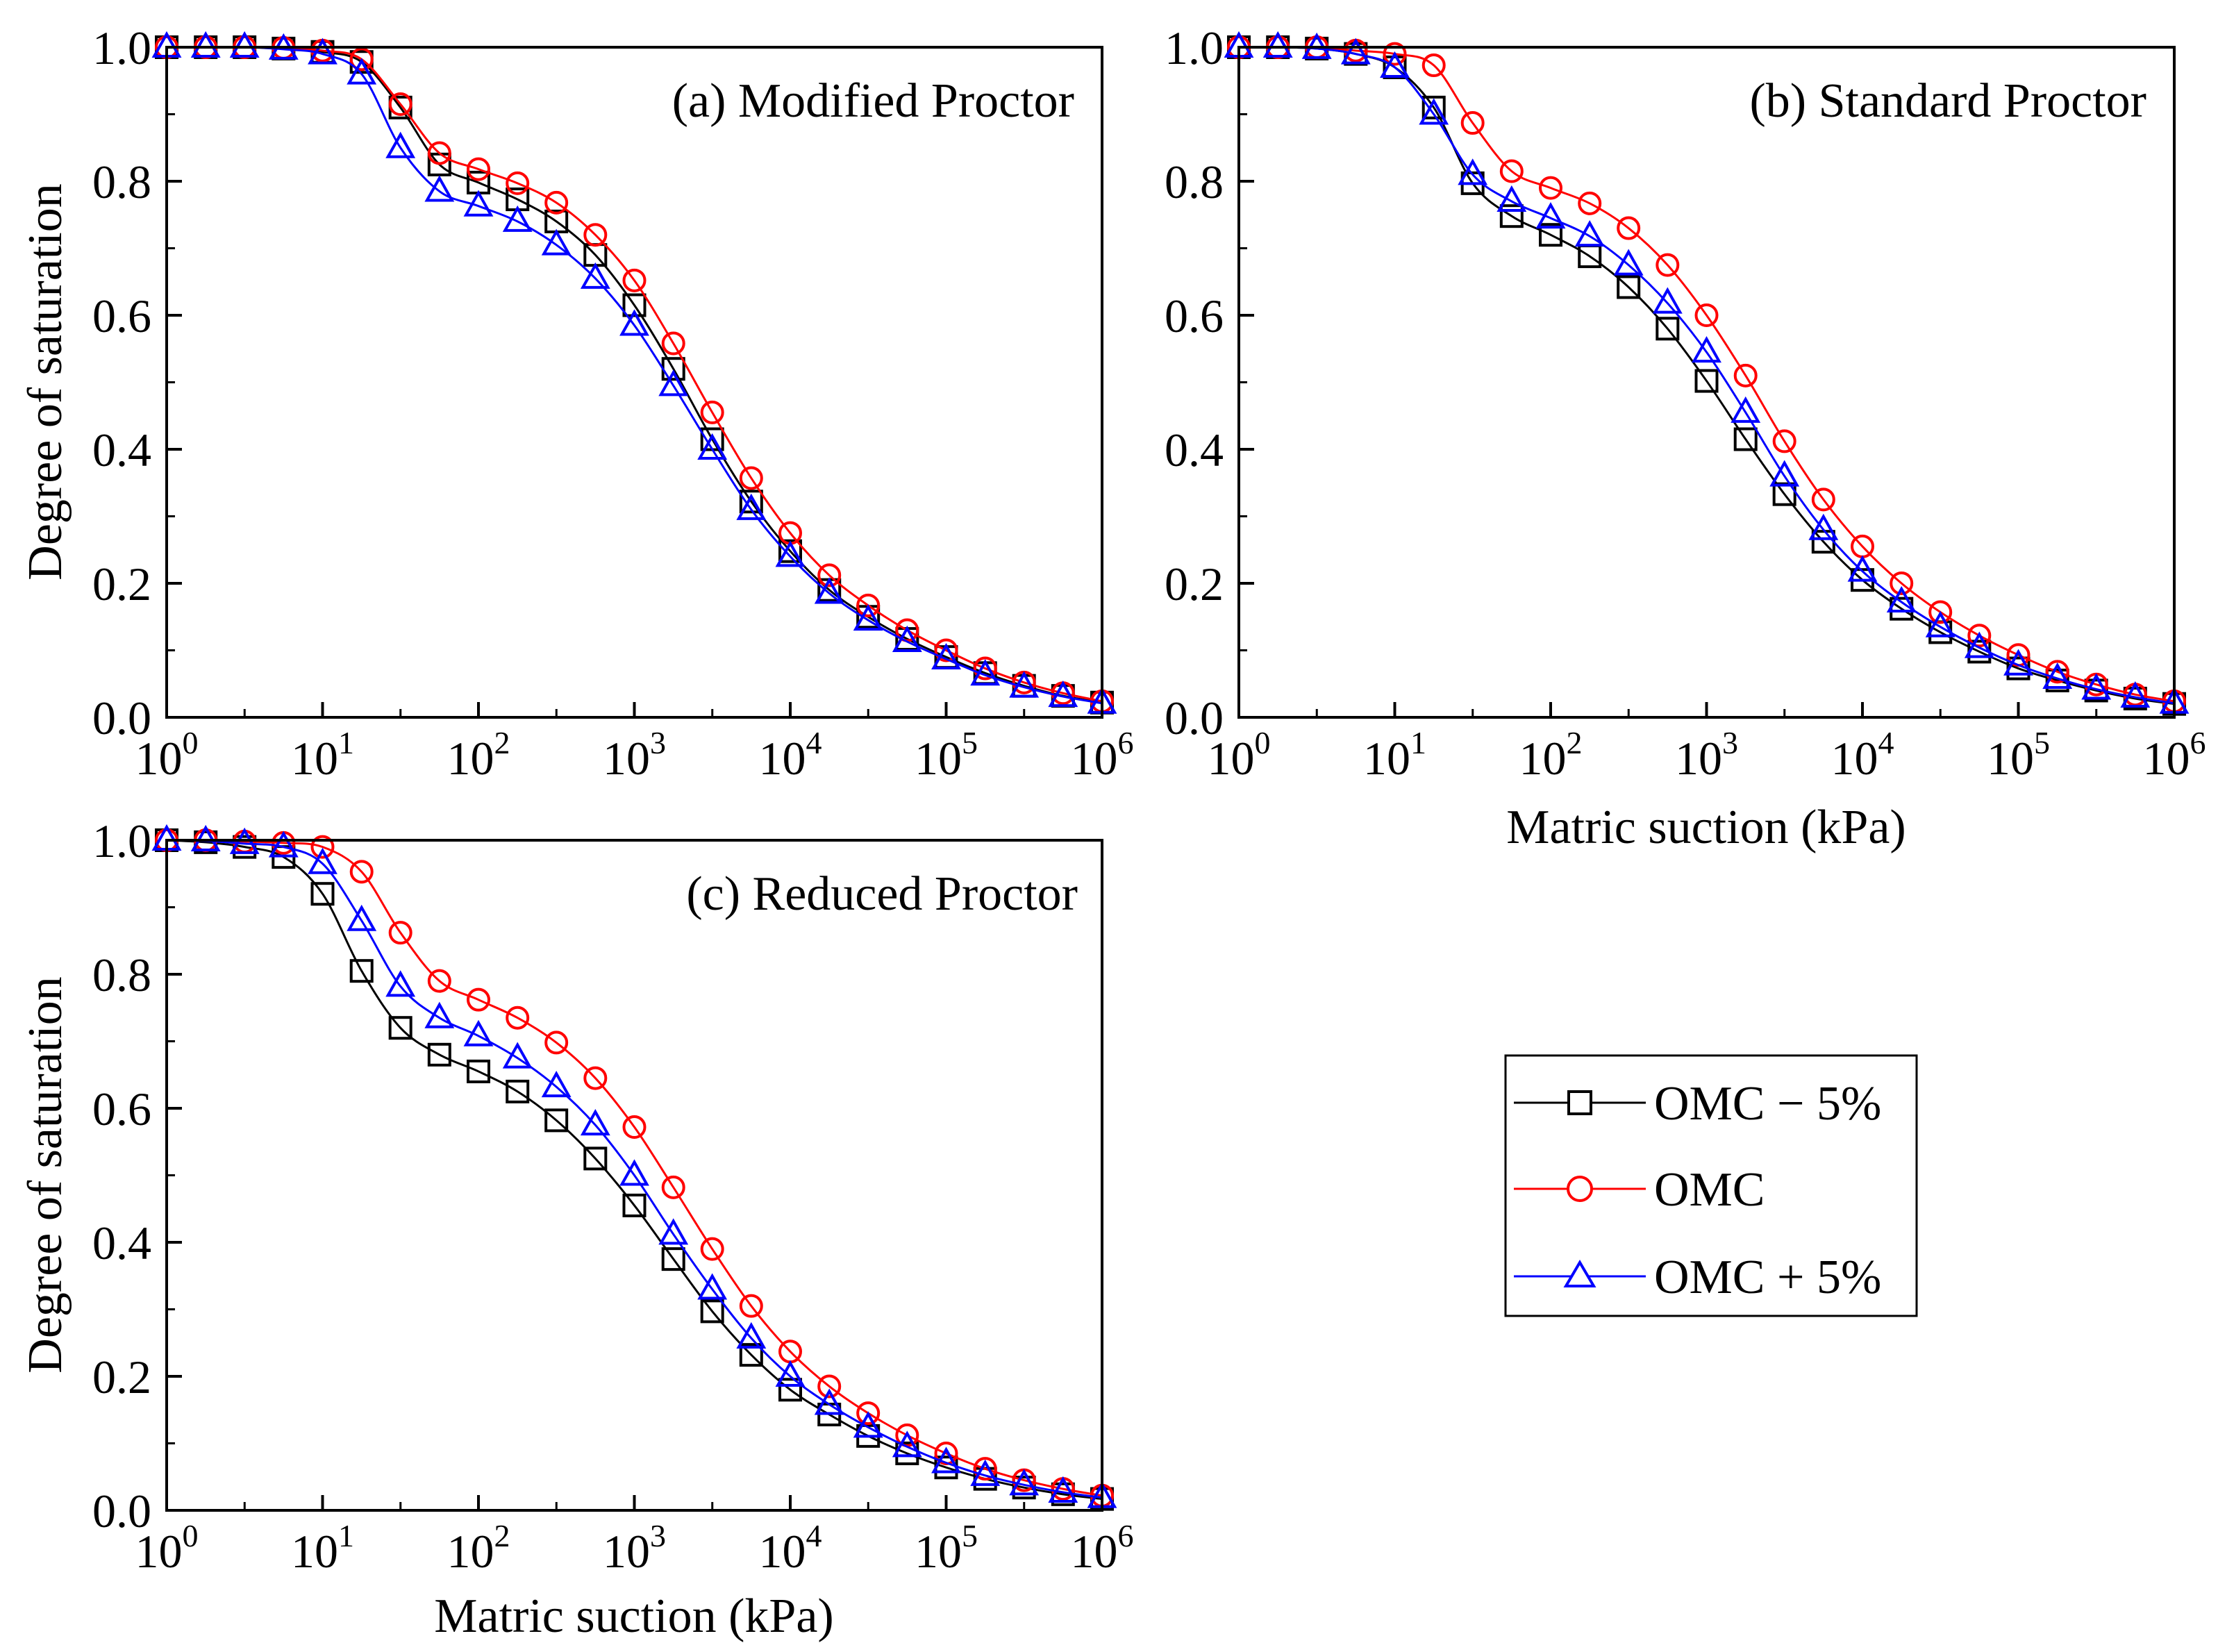 Image resolution: width=2218 pixels, height=1652 pixels. Describe the element at coordinates (1947, 101) in the screenshot. I see `panel-title: (b) Standard Proctor` at that location.